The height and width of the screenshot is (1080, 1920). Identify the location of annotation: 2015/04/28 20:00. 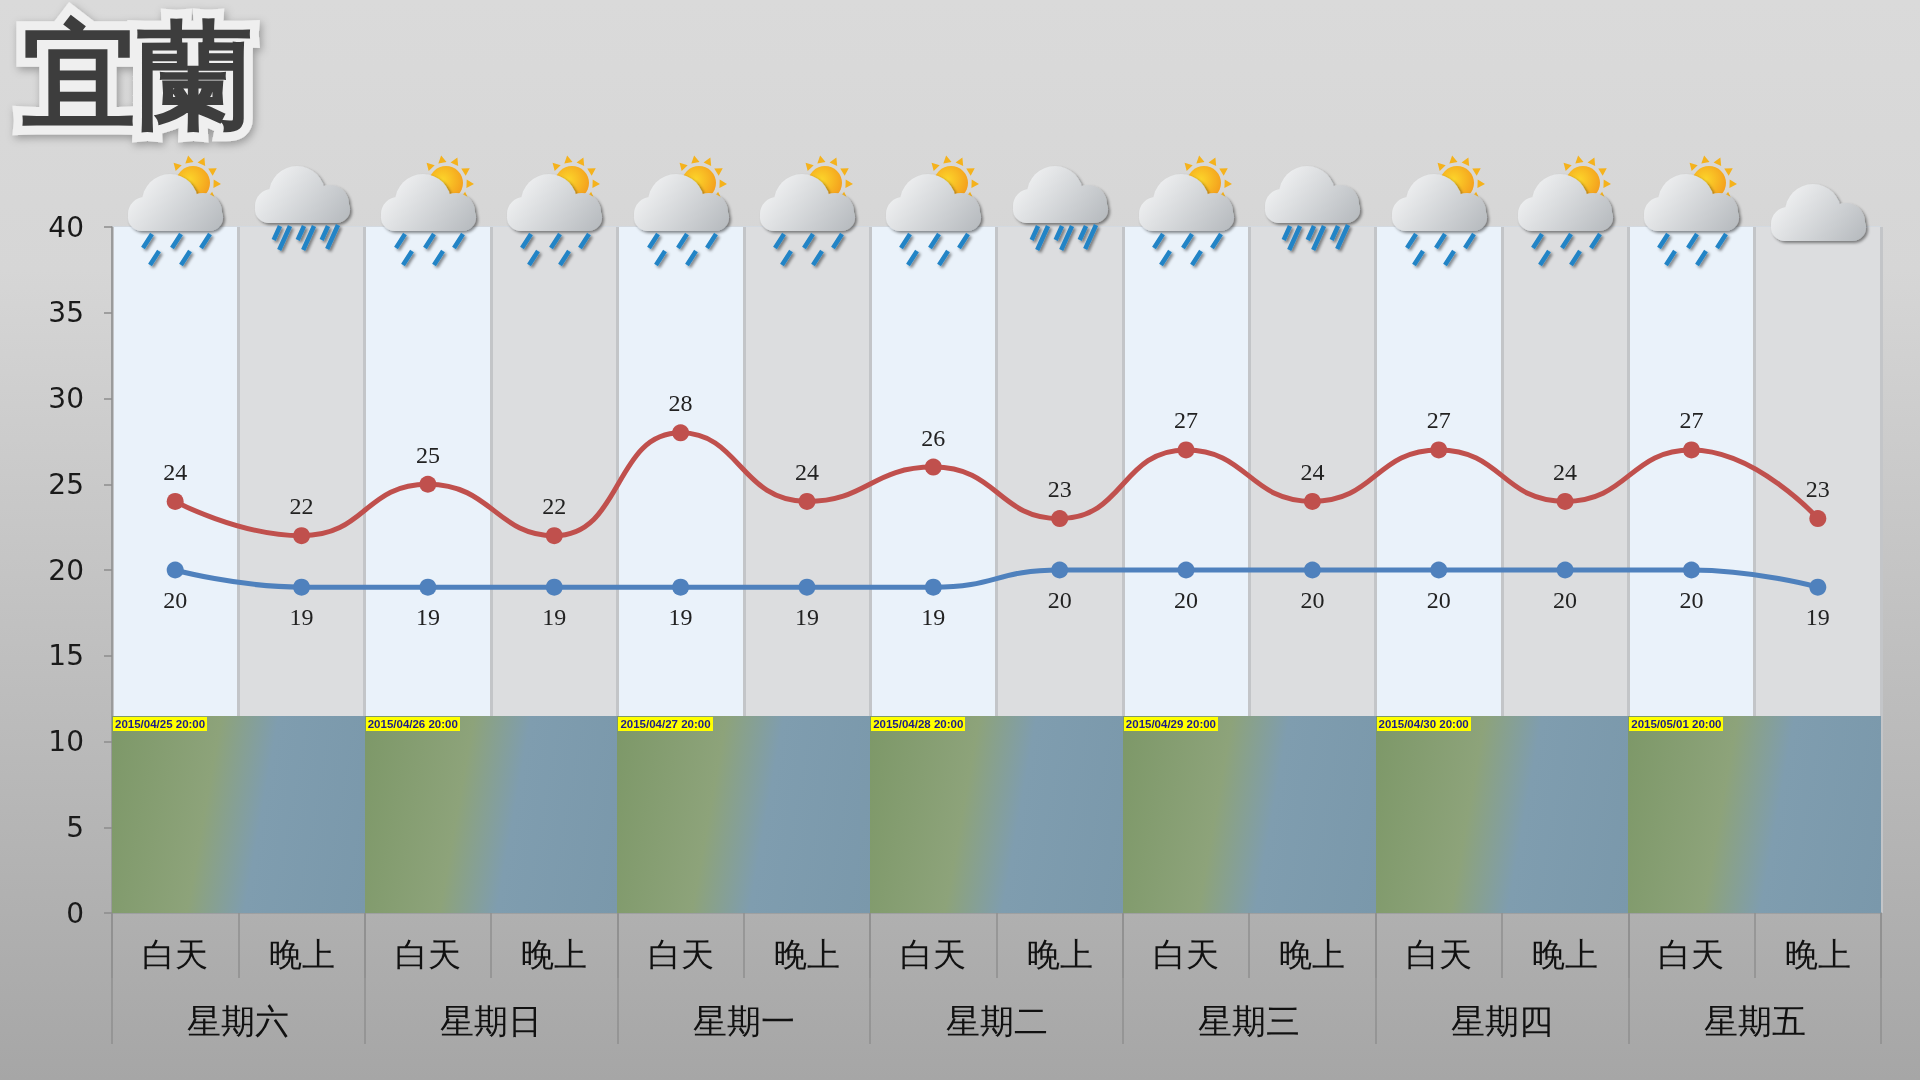
(918, 724).